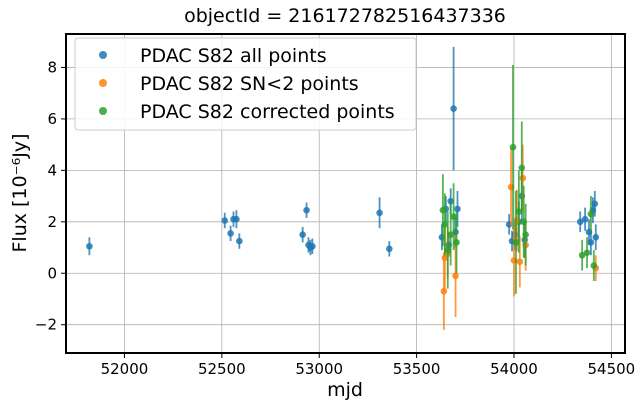  Describe the element at coordinates (20, 192) in the screenshot. I see `y-axis-label: Flux [10⁻⁶Jy]` at that location.